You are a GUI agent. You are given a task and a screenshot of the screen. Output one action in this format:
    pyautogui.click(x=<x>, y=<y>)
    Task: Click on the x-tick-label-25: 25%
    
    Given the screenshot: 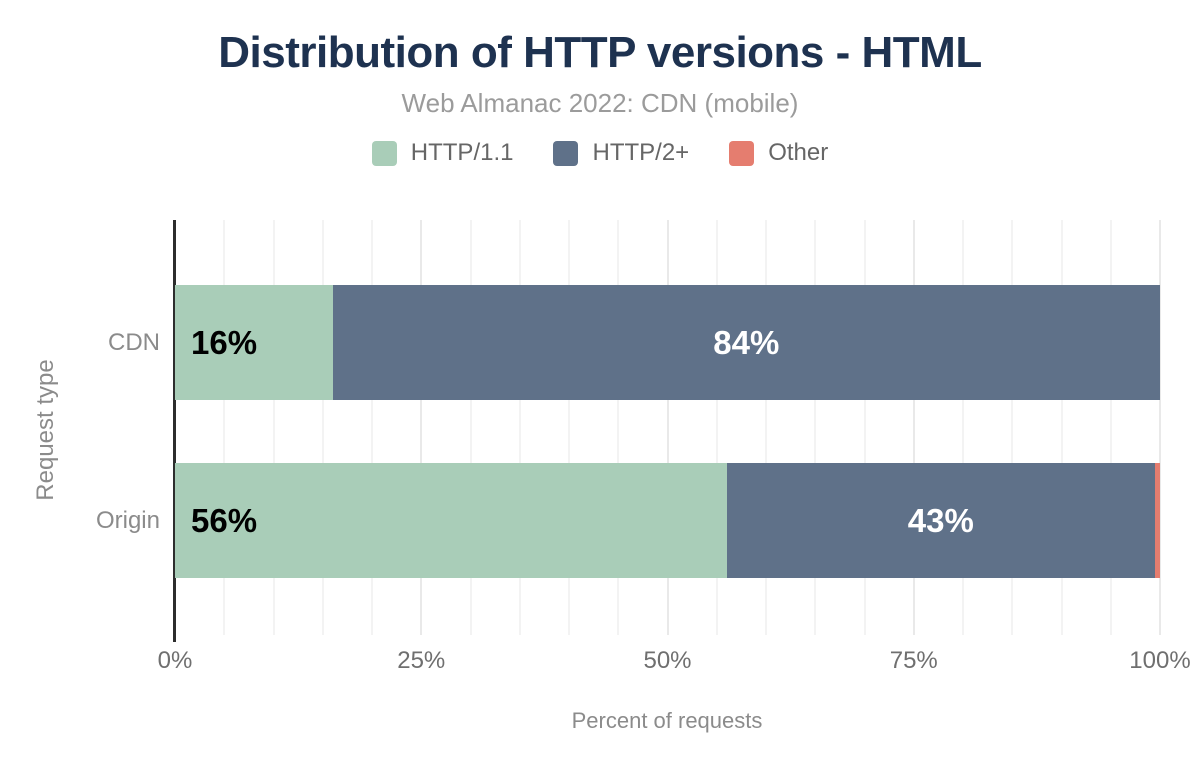 What is the action you would take?
    pyautogui.click(x=421, y=661)
    